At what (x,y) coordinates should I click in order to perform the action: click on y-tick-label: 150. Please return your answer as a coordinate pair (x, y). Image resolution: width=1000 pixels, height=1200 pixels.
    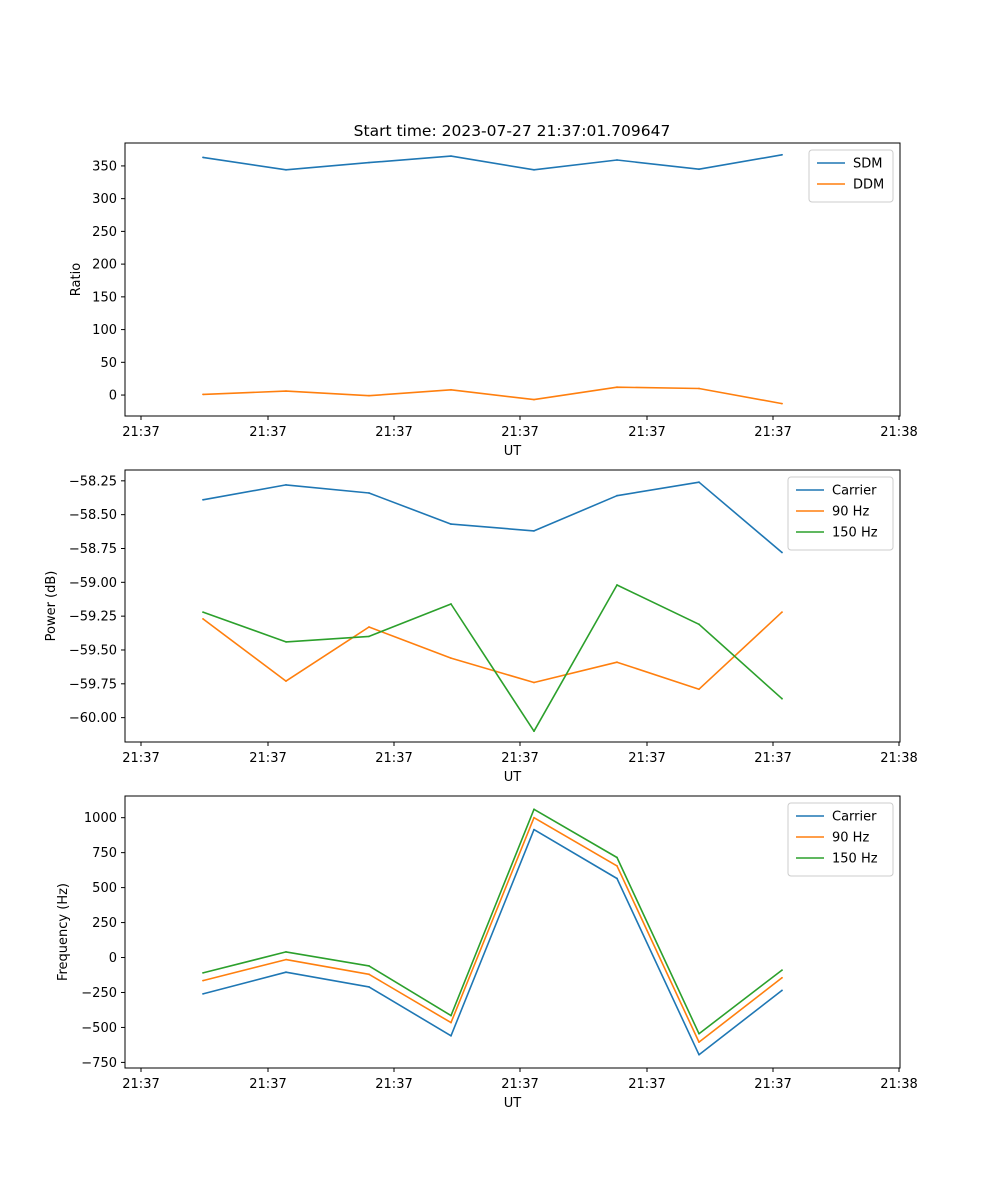
    Looking at the image, I should click on (104, 297).